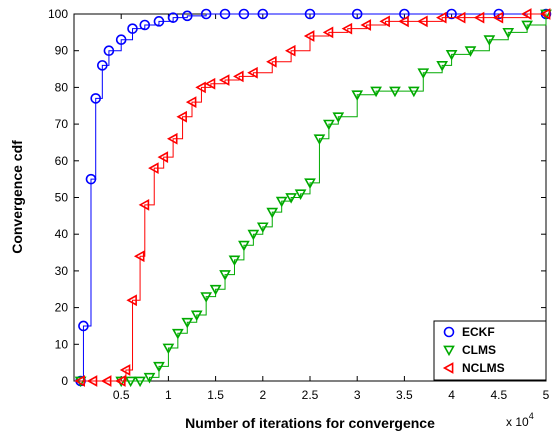 This screenshot has height=440, width=554. What do you see at coordinates (478, 332) in the screenshot?
I see `legend-label-eckf: ECKF` at bounding box center [478, 332].